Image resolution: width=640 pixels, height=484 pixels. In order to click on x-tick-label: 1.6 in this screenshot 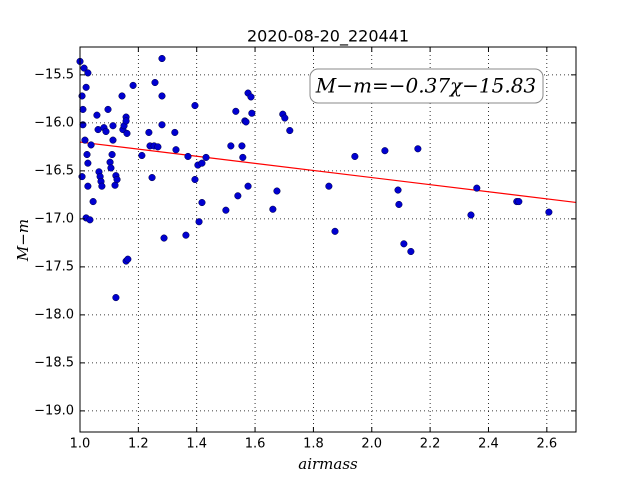, I will do `click(255, 444)`.